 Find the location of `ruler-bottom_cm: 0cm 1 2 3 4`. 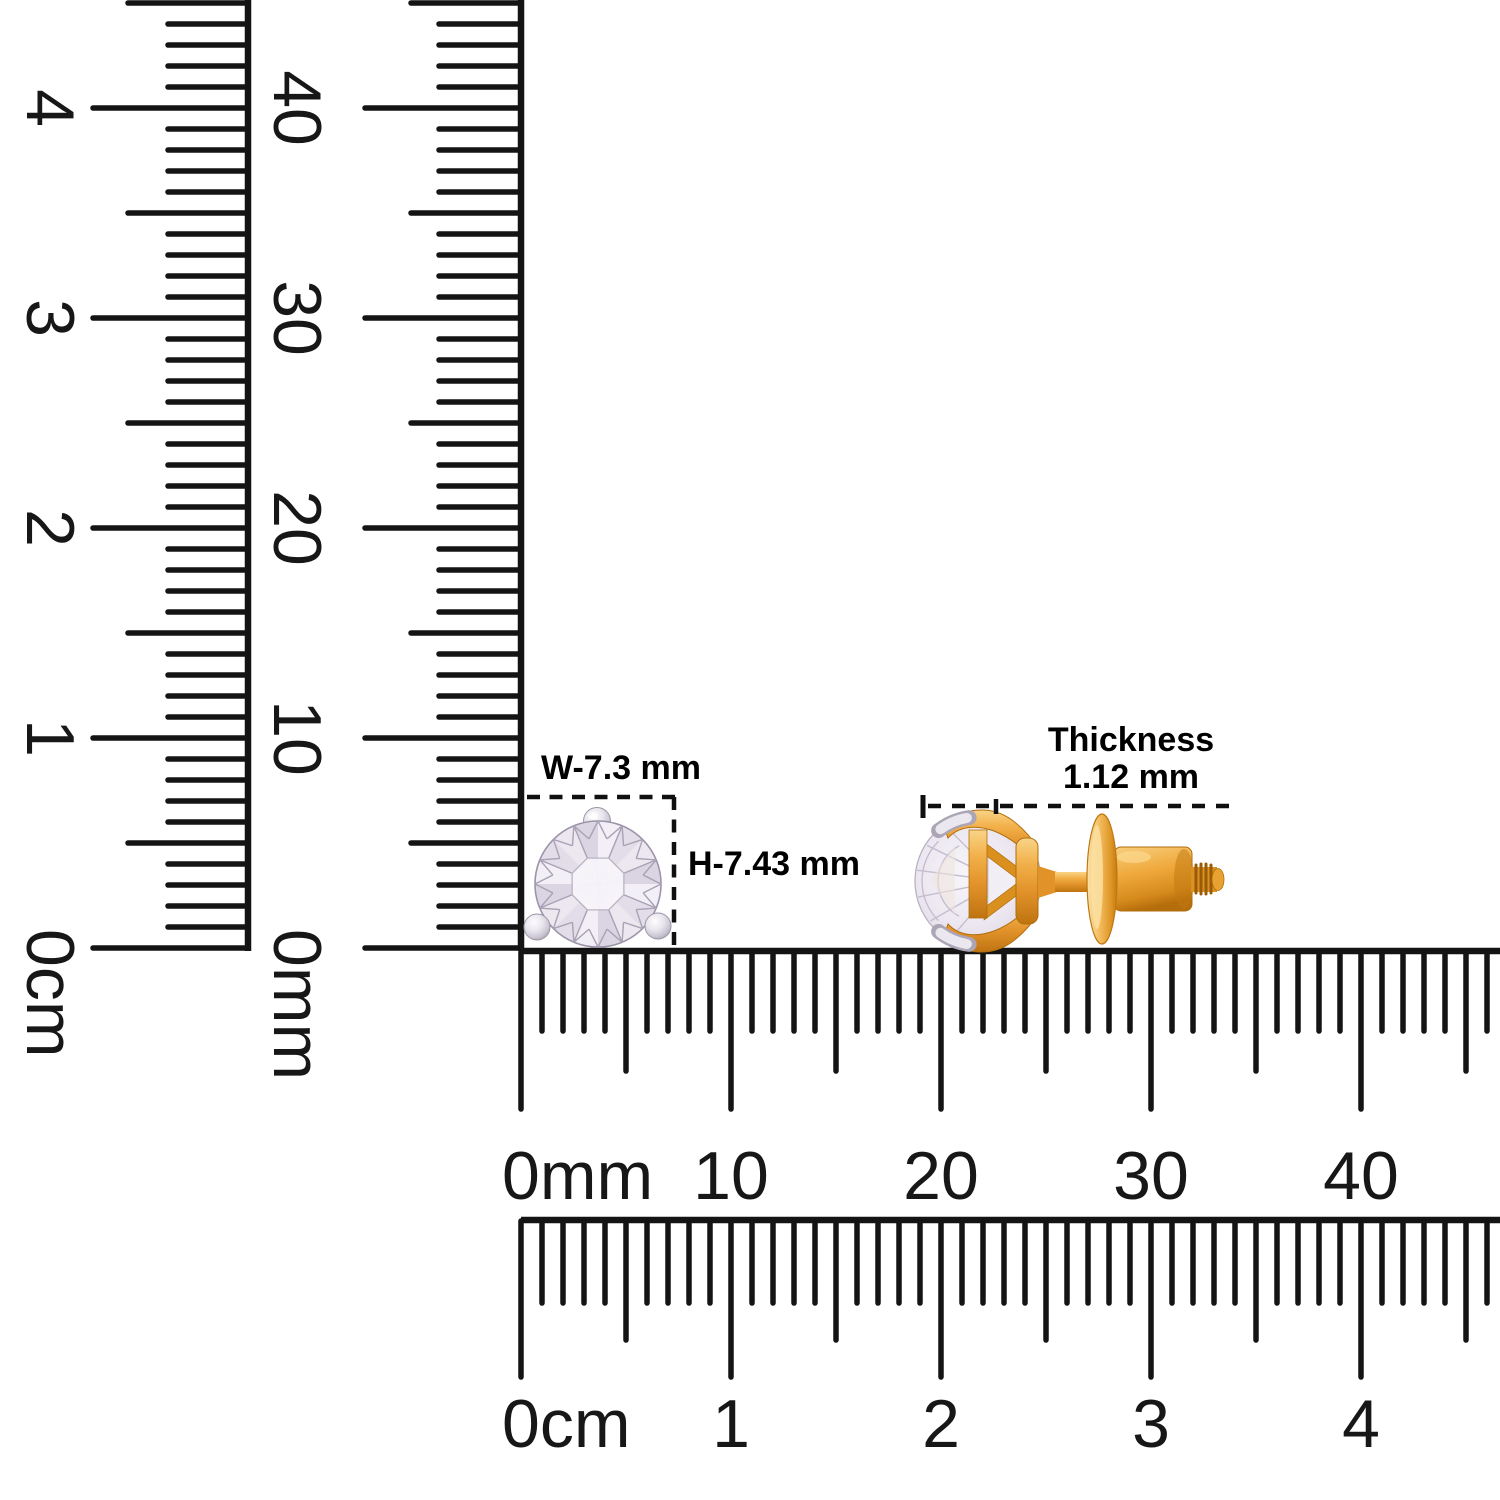

ruler-bottom_cm: 0cm 1 2 3 4 is located at coordinates (1001, 1339).